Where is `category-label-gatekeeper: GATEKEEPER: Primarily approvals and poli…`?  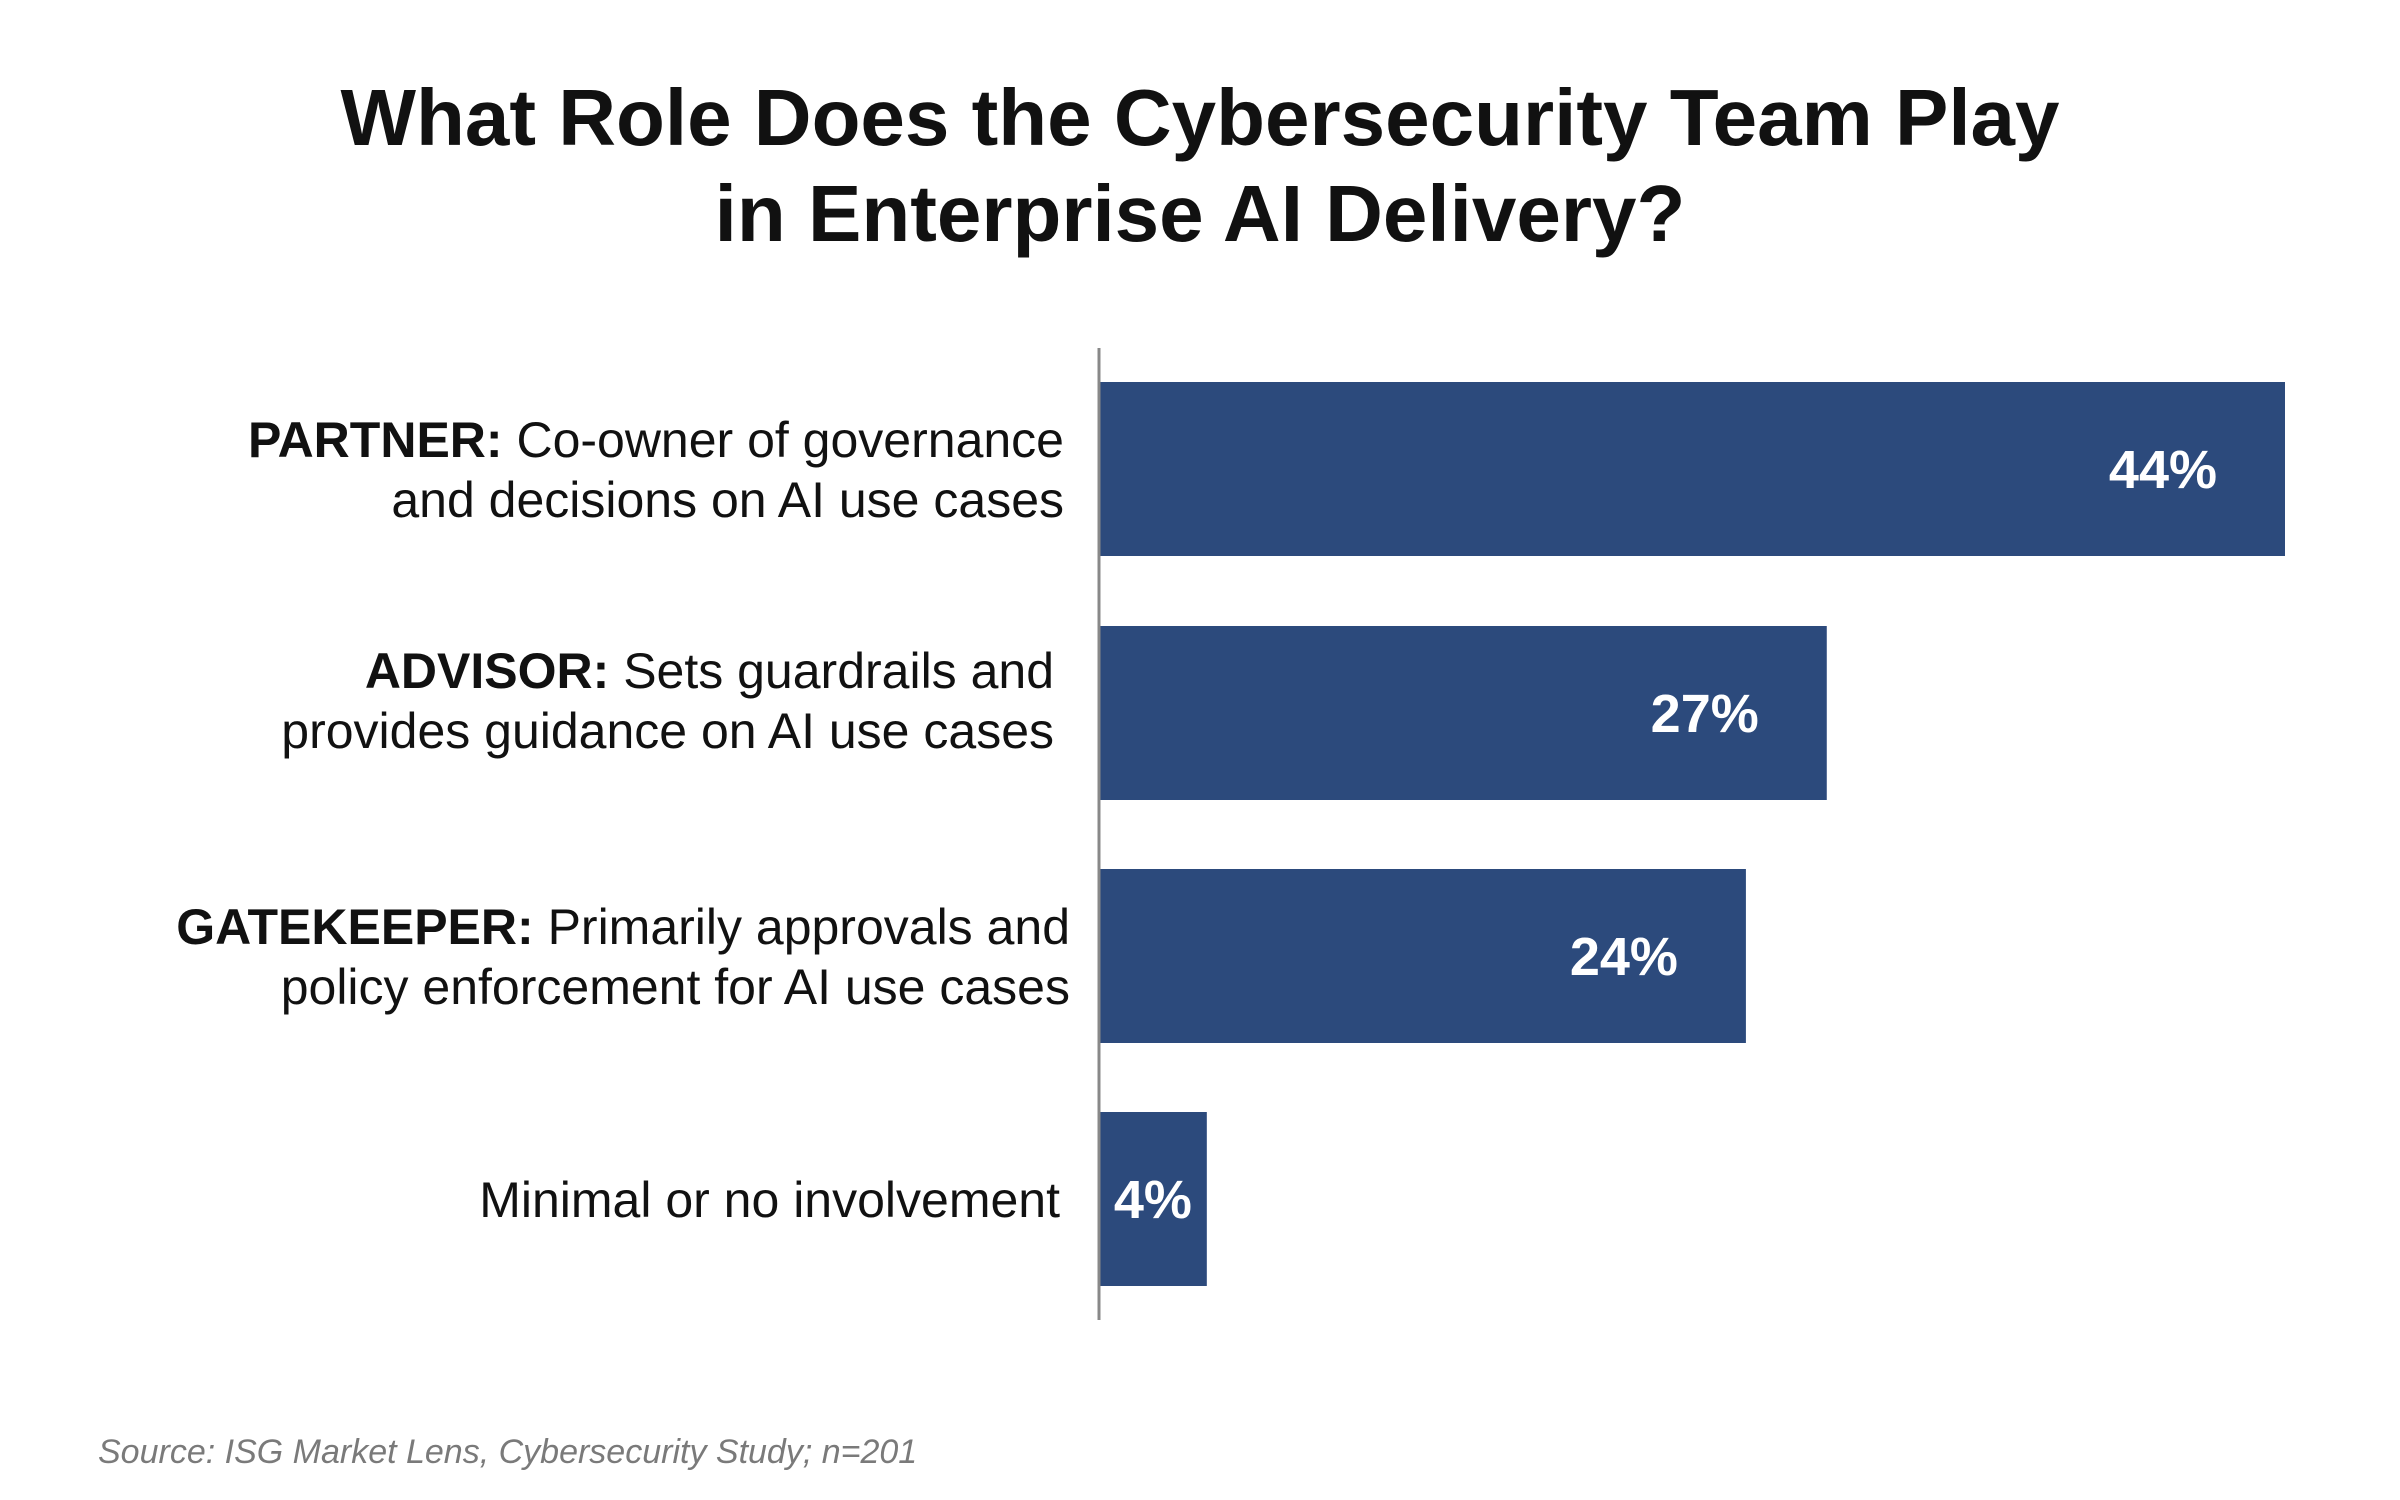
category-label-gatekeeper: GATEKEEPER: Primarily approvals and poli… is located at coordinates (535, 957).